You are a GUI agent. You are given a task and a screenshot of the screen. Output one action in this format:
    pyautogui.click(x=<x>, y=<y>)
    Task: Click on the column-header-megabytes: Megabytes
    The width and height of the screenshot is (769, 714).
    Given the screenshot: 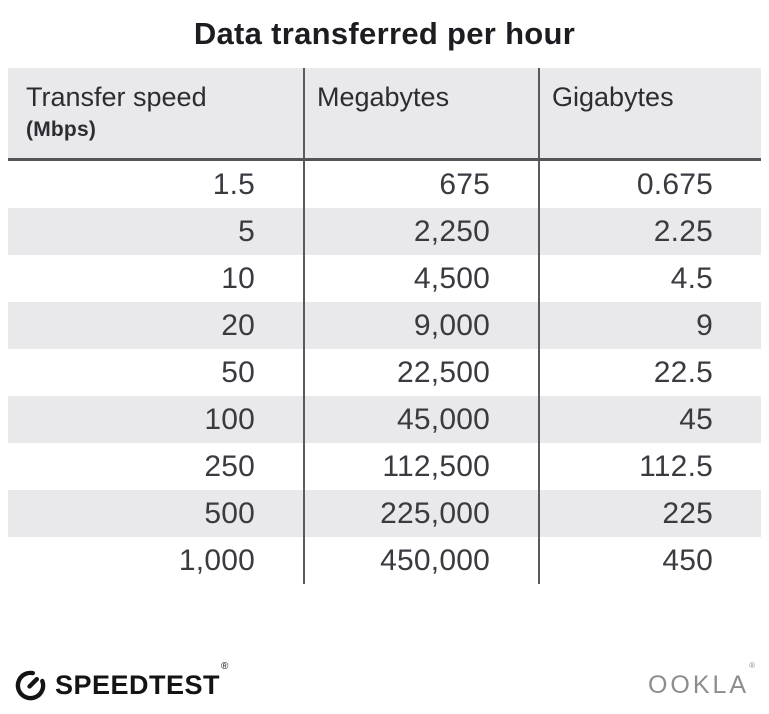 What is the action you would take?
    pyautogui.click(x=420, y=113)
    